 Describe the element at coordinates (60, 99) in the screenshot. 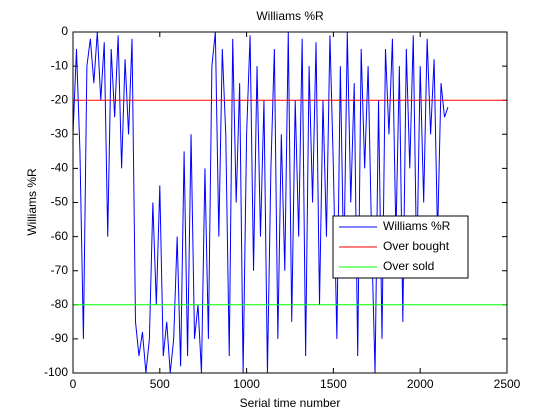

I see `y-tick-label: -20` at that location.